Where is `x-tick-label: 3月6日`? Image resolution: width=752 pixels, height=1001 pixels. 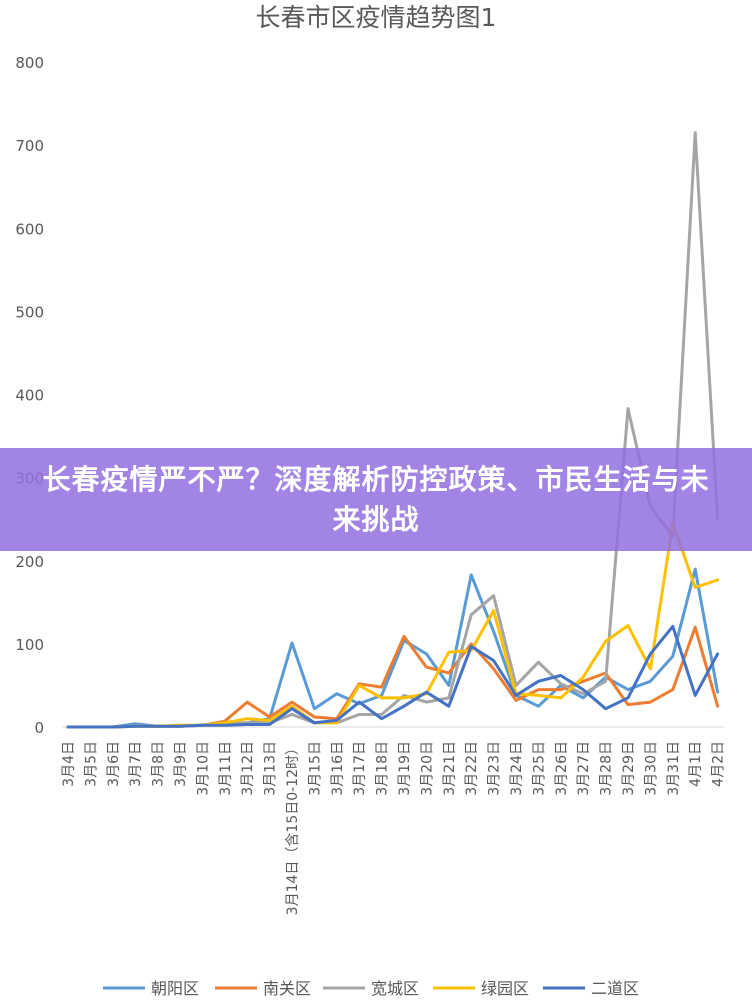 x-tick-label: 3月6日 is located at coordinates (114, 764).